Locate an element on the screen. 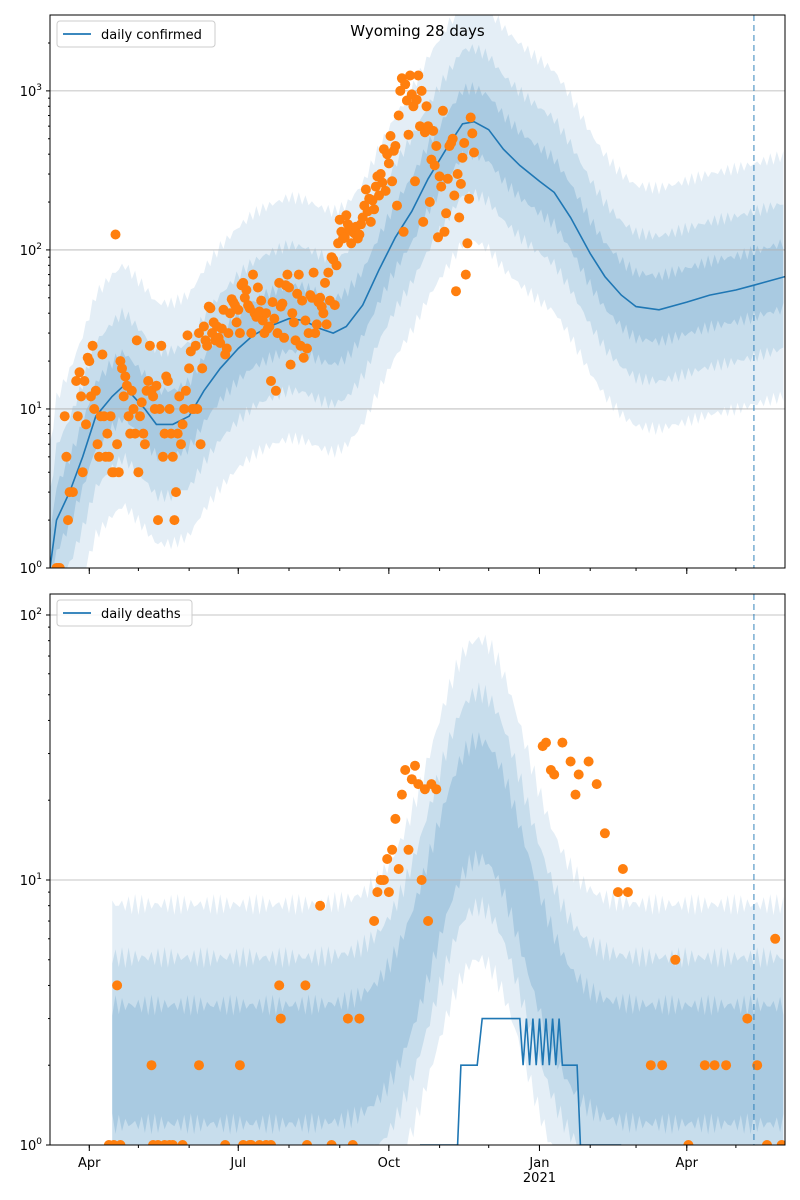 This screenshot has width=800, height=1200. y-tick-exponent: 2 is located at coordinates (39, 612).